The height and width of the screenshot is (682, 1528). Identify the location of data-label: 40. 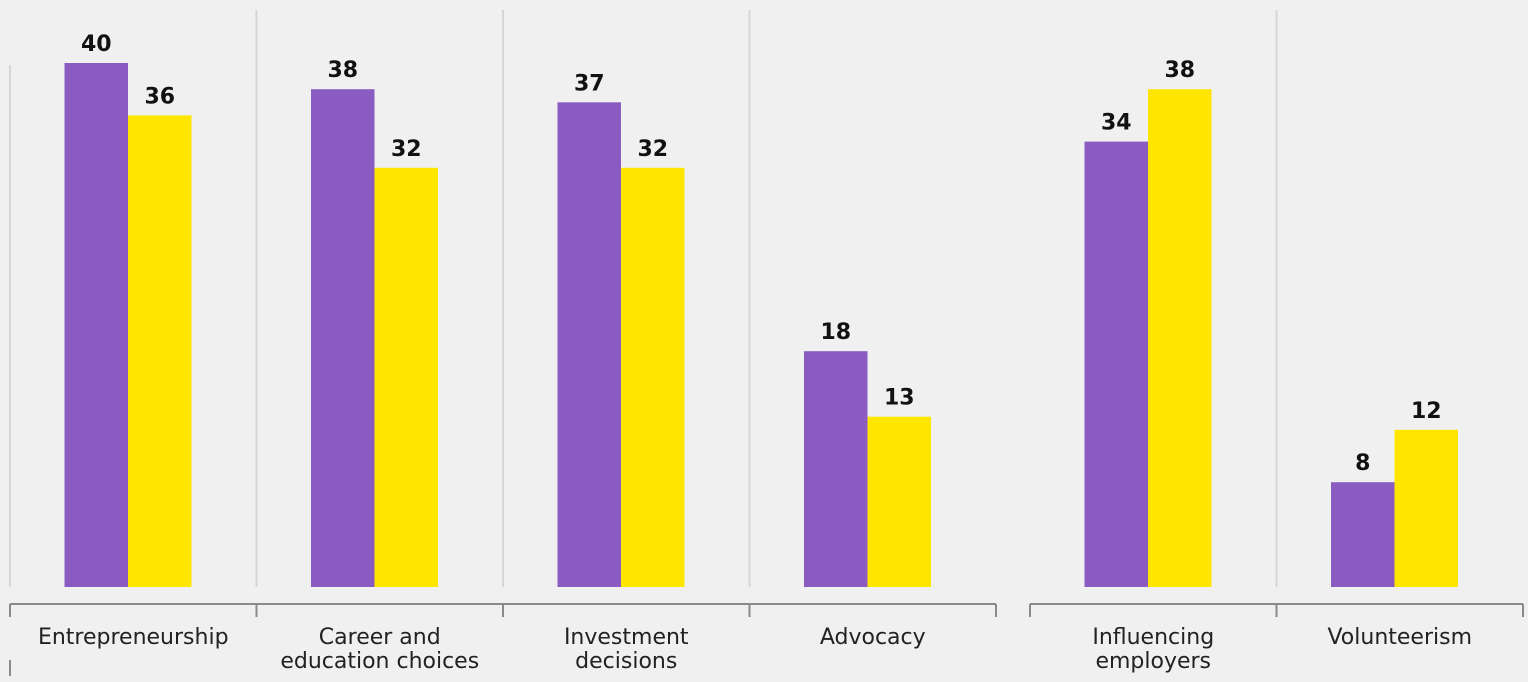
(96, 44).